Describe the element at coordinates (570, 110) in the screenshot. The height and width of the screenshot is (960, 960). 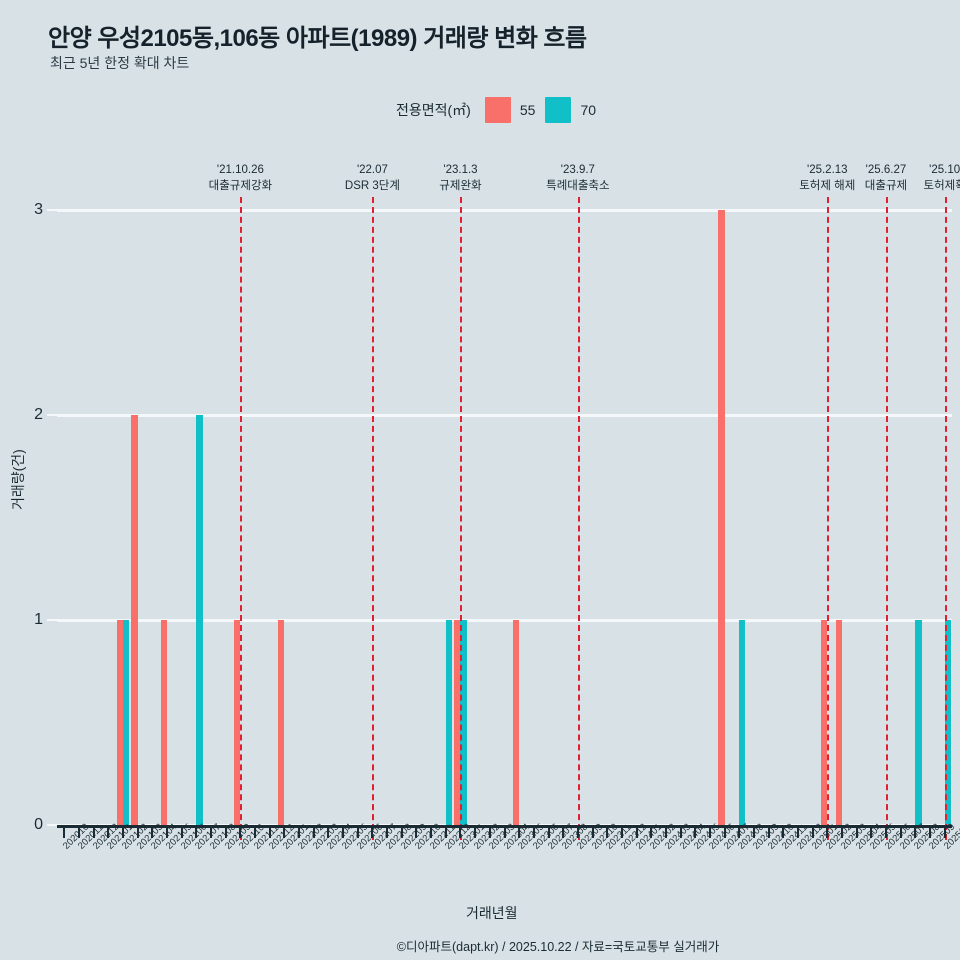
I see `legend-item-70: 70` at that location.